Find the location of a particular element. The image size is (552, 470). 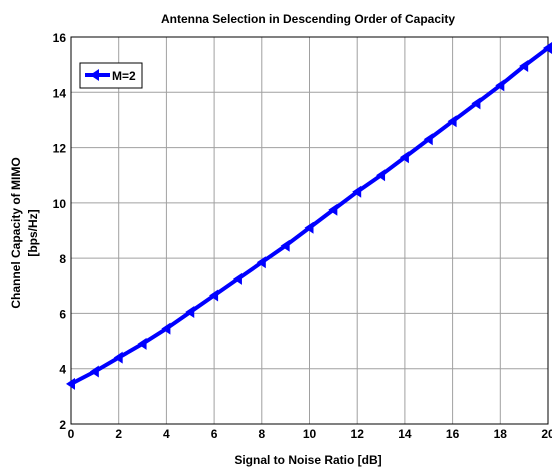

y-tick-label: 8 is located at coordinates (62, 259).